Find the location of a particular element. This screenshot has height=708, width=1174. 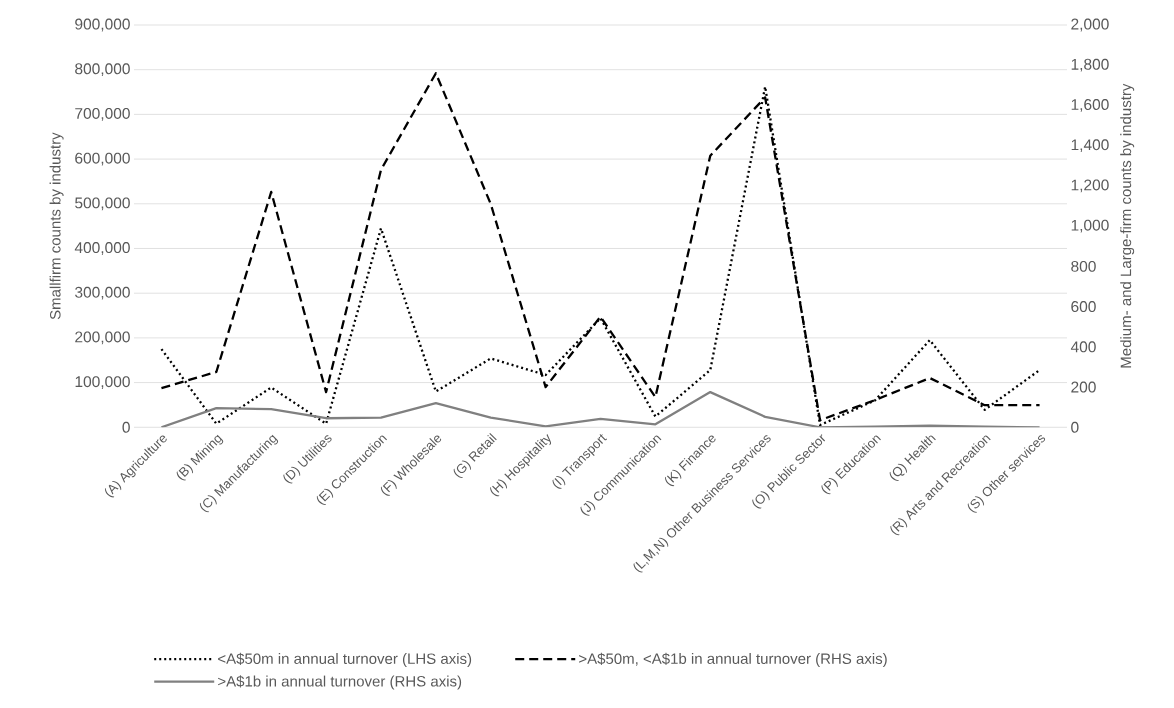

y2-tick-label: 0 is located at coordinates (1075, 427).